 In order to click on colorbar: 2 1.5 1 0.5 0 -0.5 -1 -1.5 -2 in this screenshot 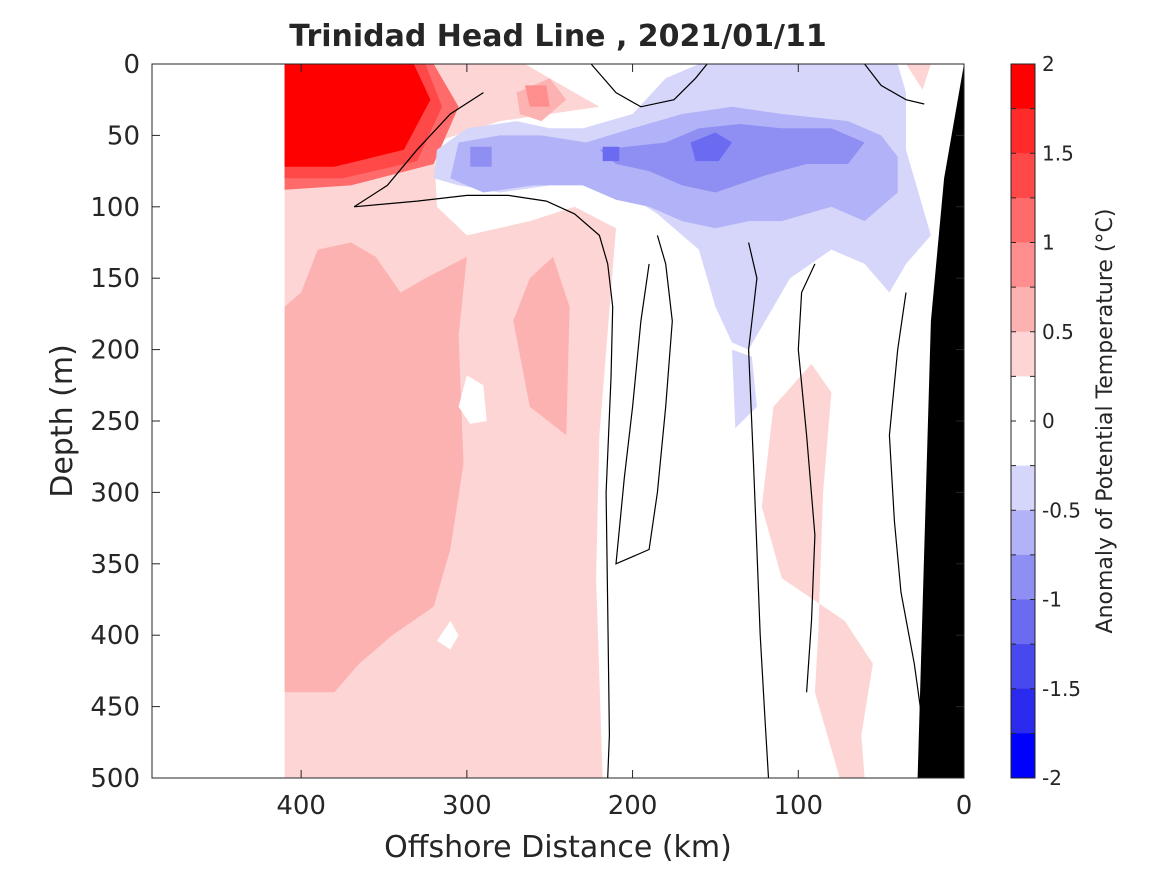, I will do `click(1045, 421)`.